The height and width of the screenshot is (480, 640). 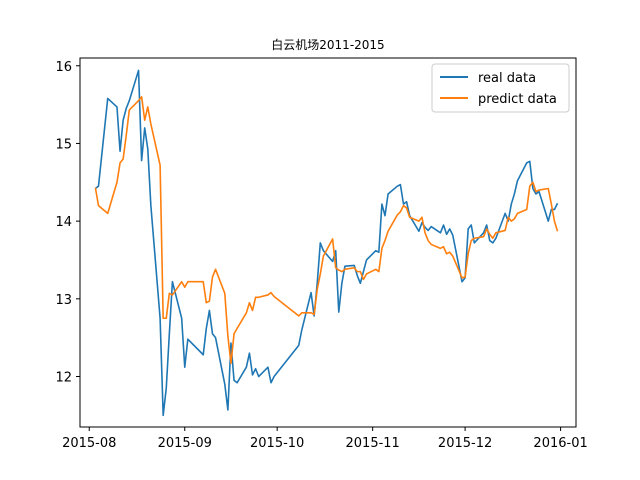 What do you see at coordinates (517, 99) in the screenshot?
I see `legend-label-predict-data: predict data` at bounding box center [517, 99].